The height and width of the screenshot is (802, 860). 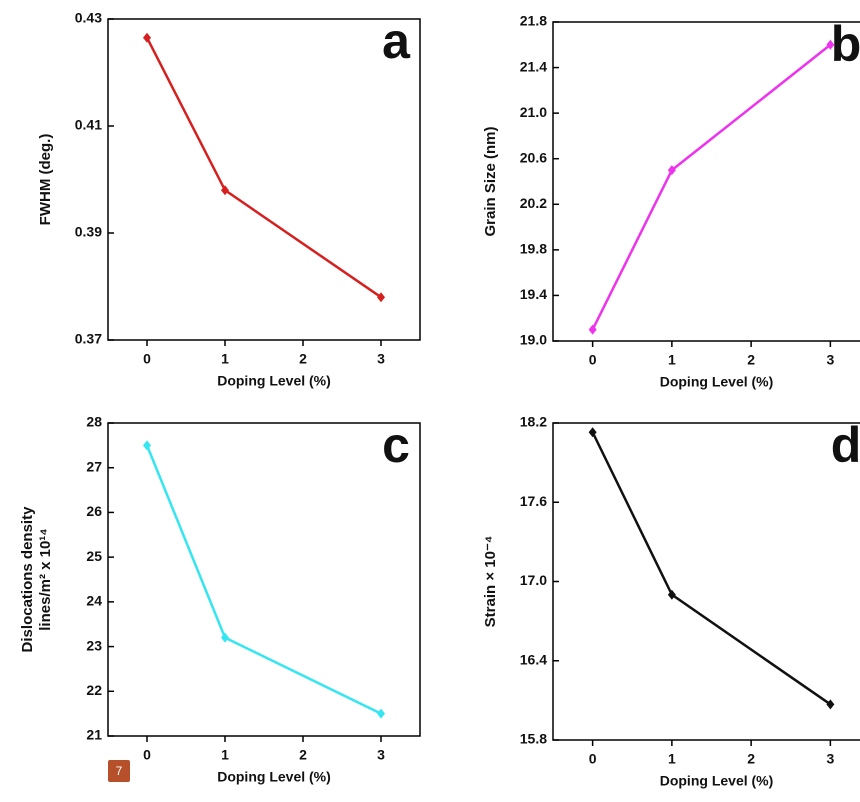 What do you see at coordinates (45, 579) in the screenshot?
I see `y-axis-label: lines/m² x 10¹⁴` at bounding box center [45, 579].